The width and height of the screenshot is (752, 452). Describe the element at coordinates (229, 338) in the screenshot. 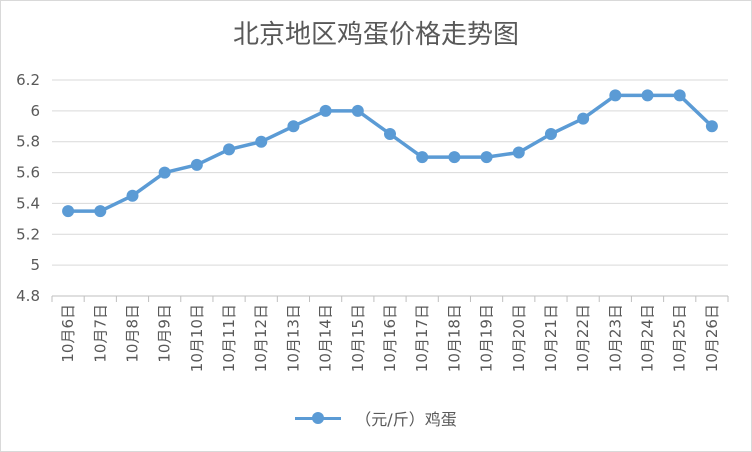

I see `x-tick-label: 10月11日` at that location.